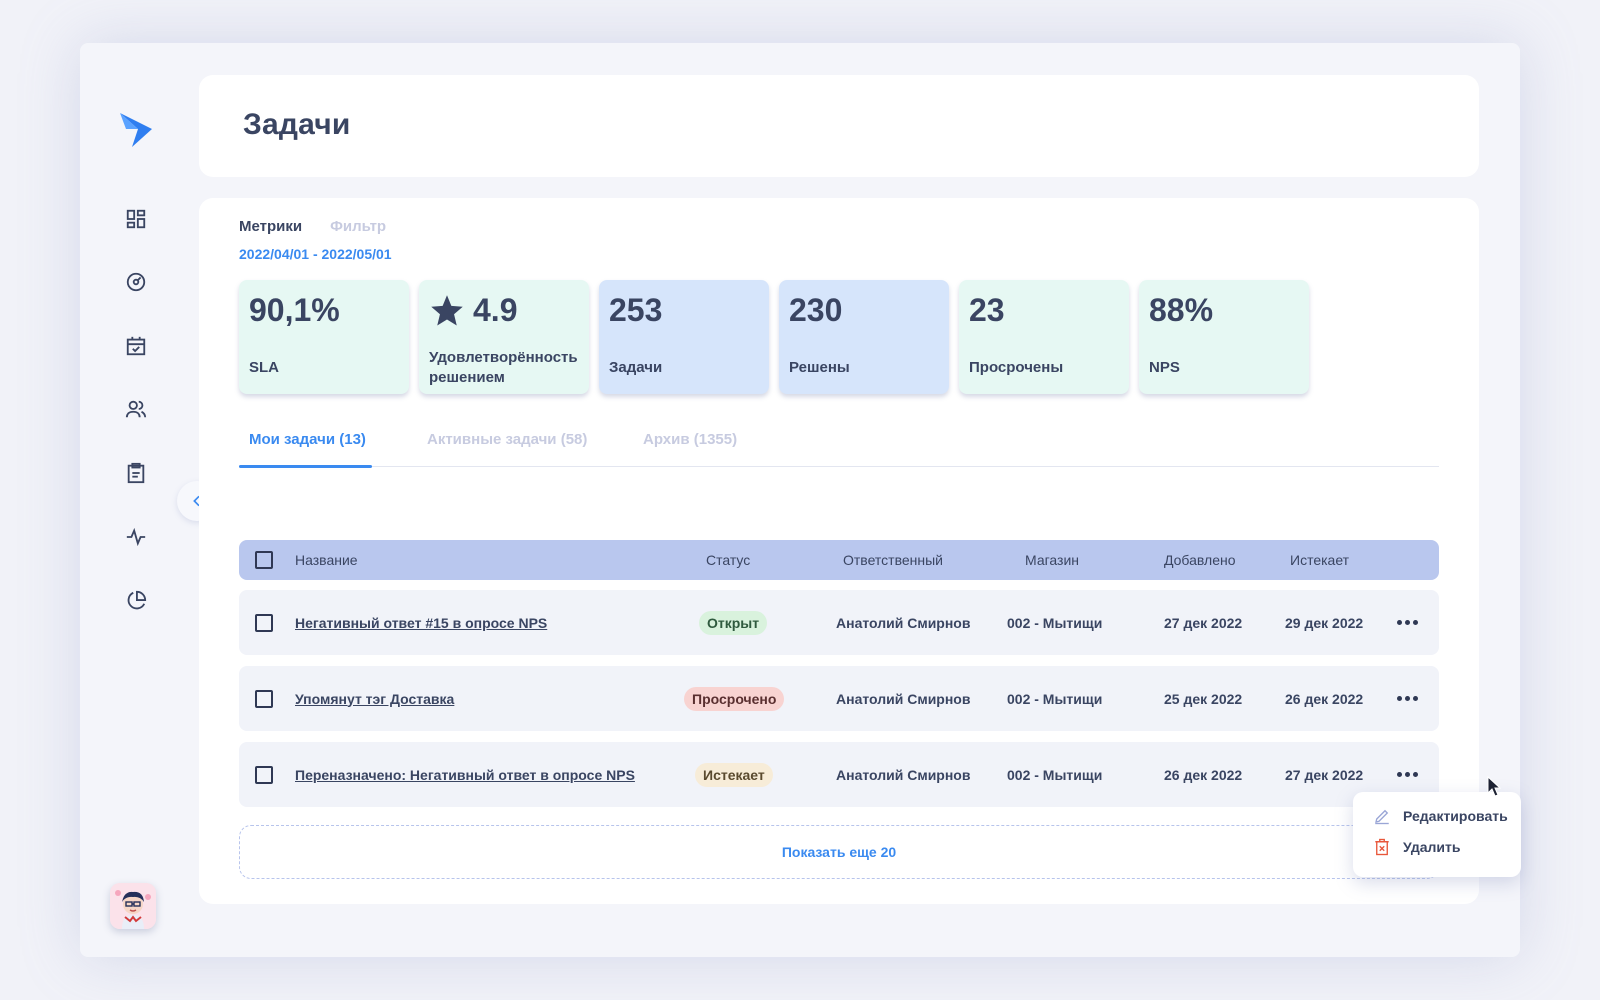 The width and height of the screenshot is (1600, 1000). I want to click on metric-label: Удовлетворённость решением, so click(503, 367).